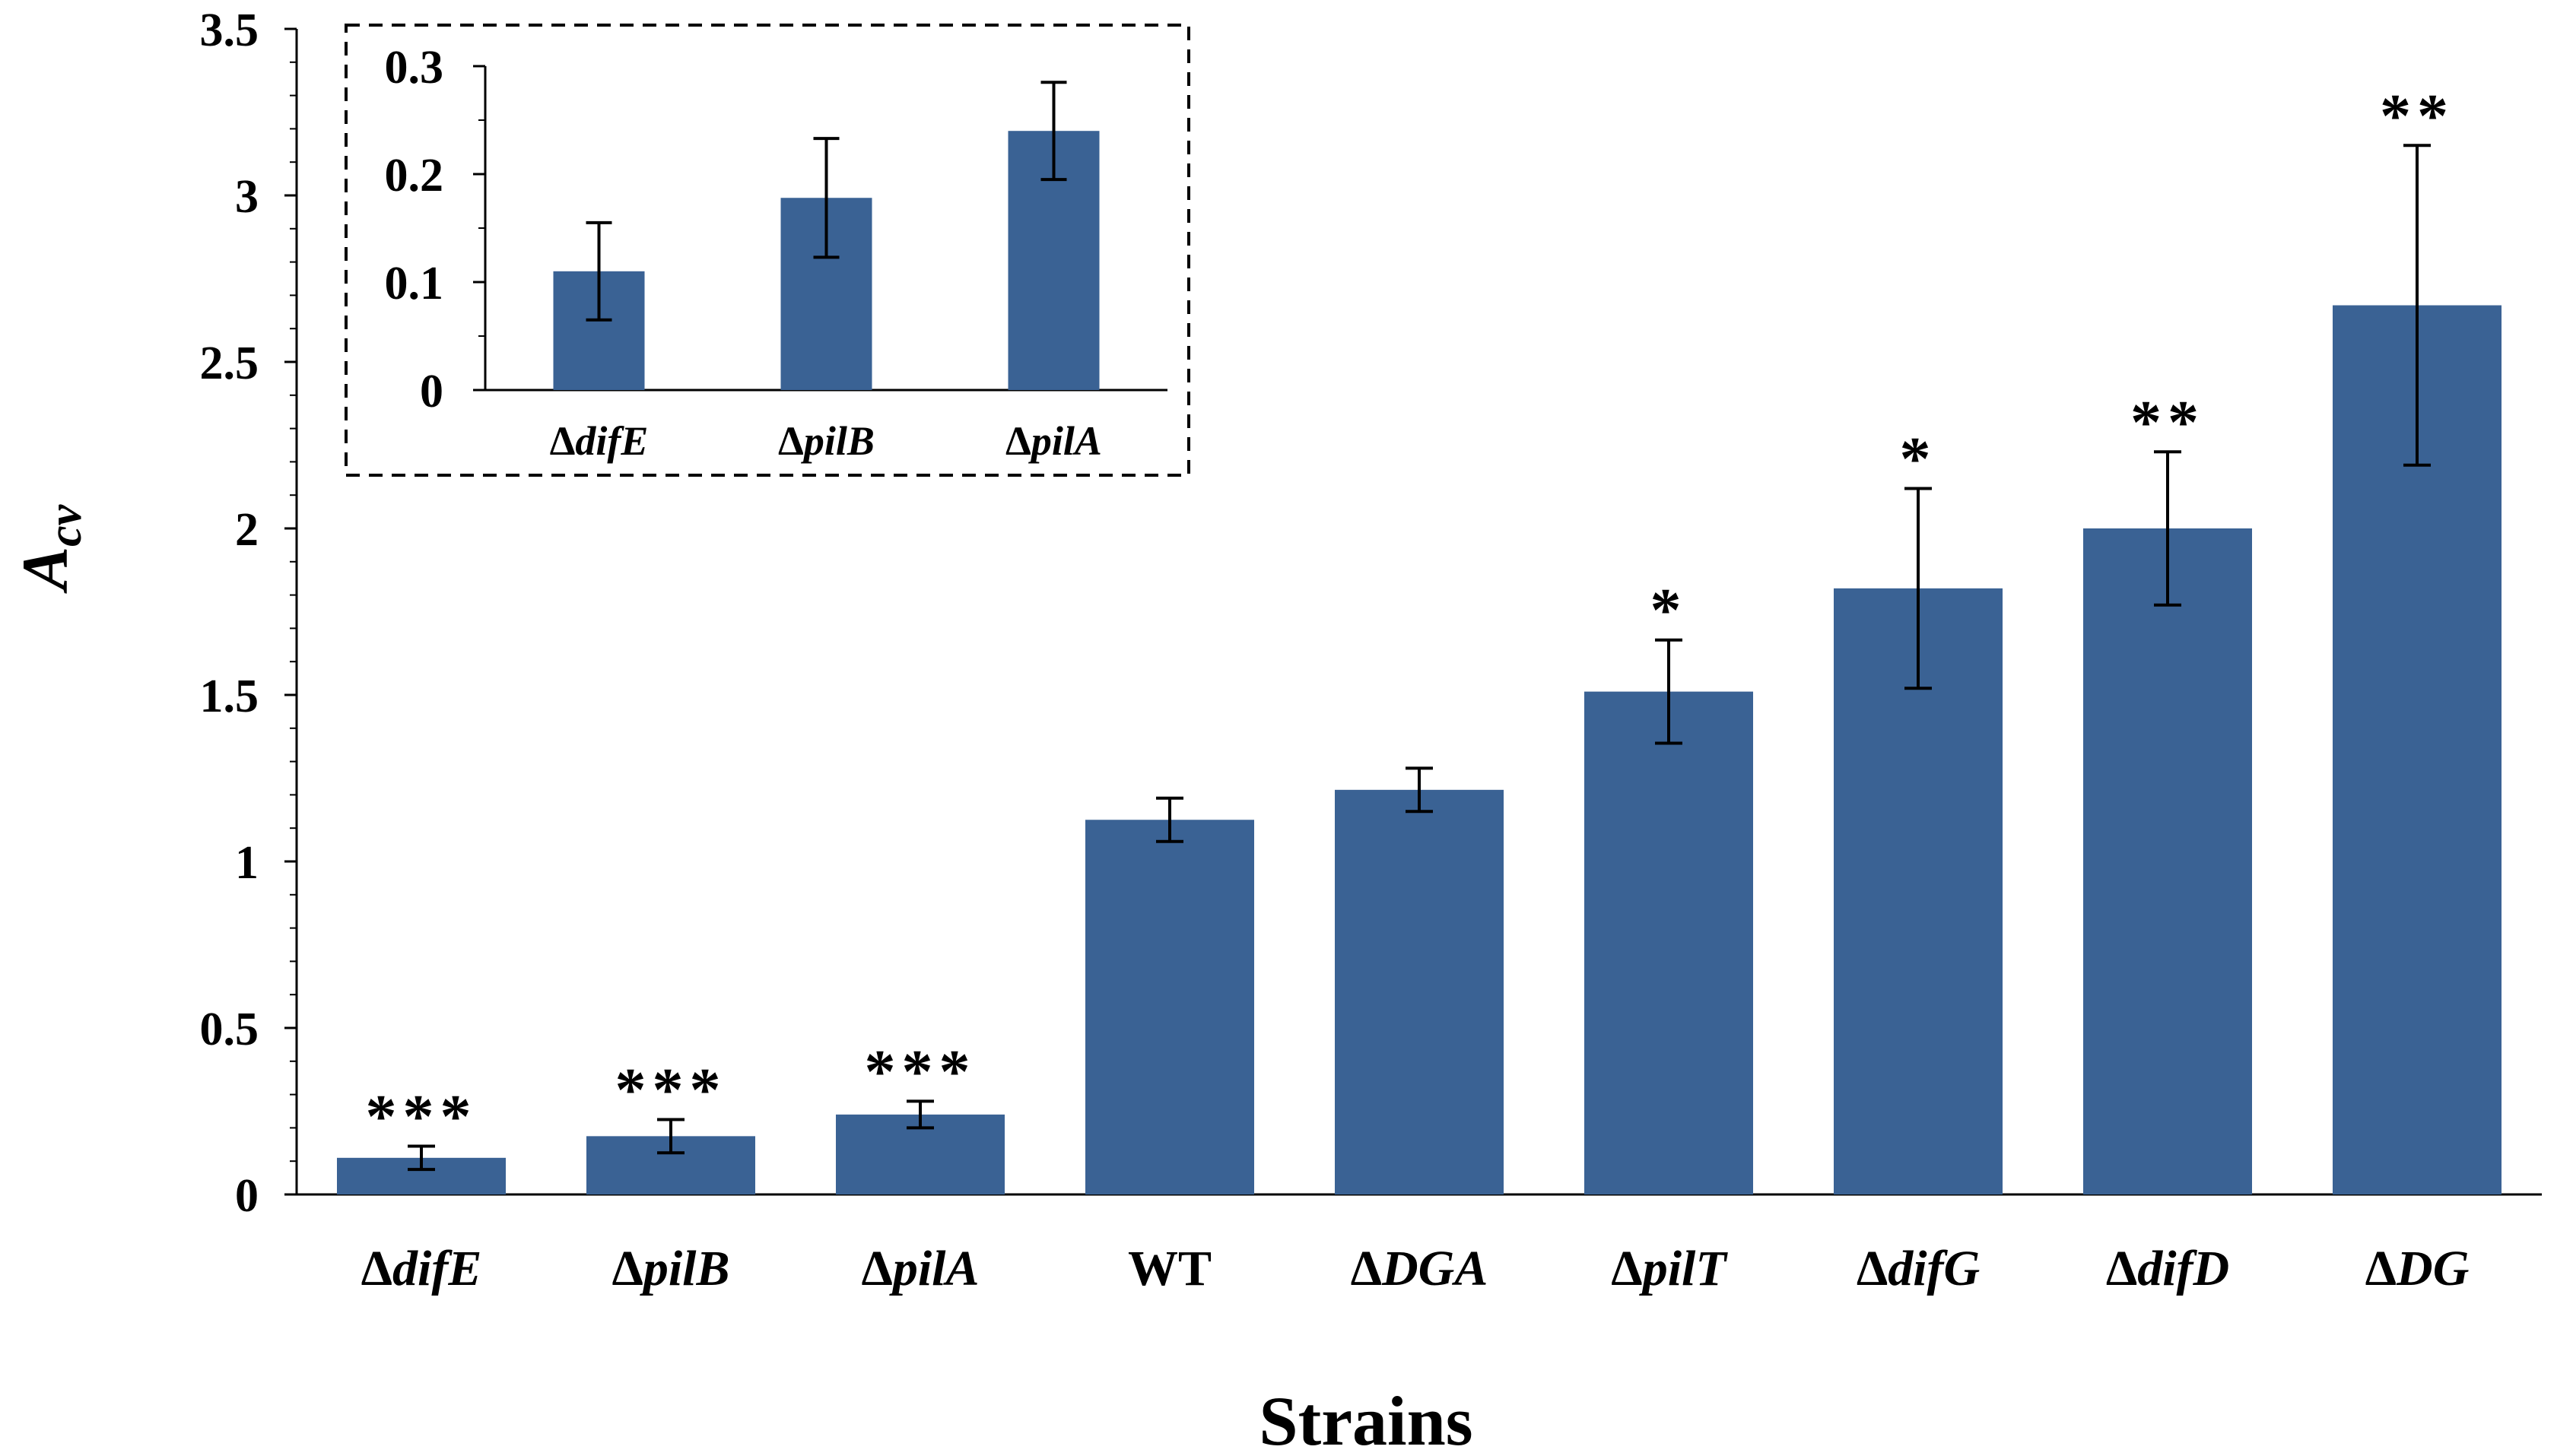 The image size is (2573, 1456). I want to click on category-name: WT, so click(1170, 1268).